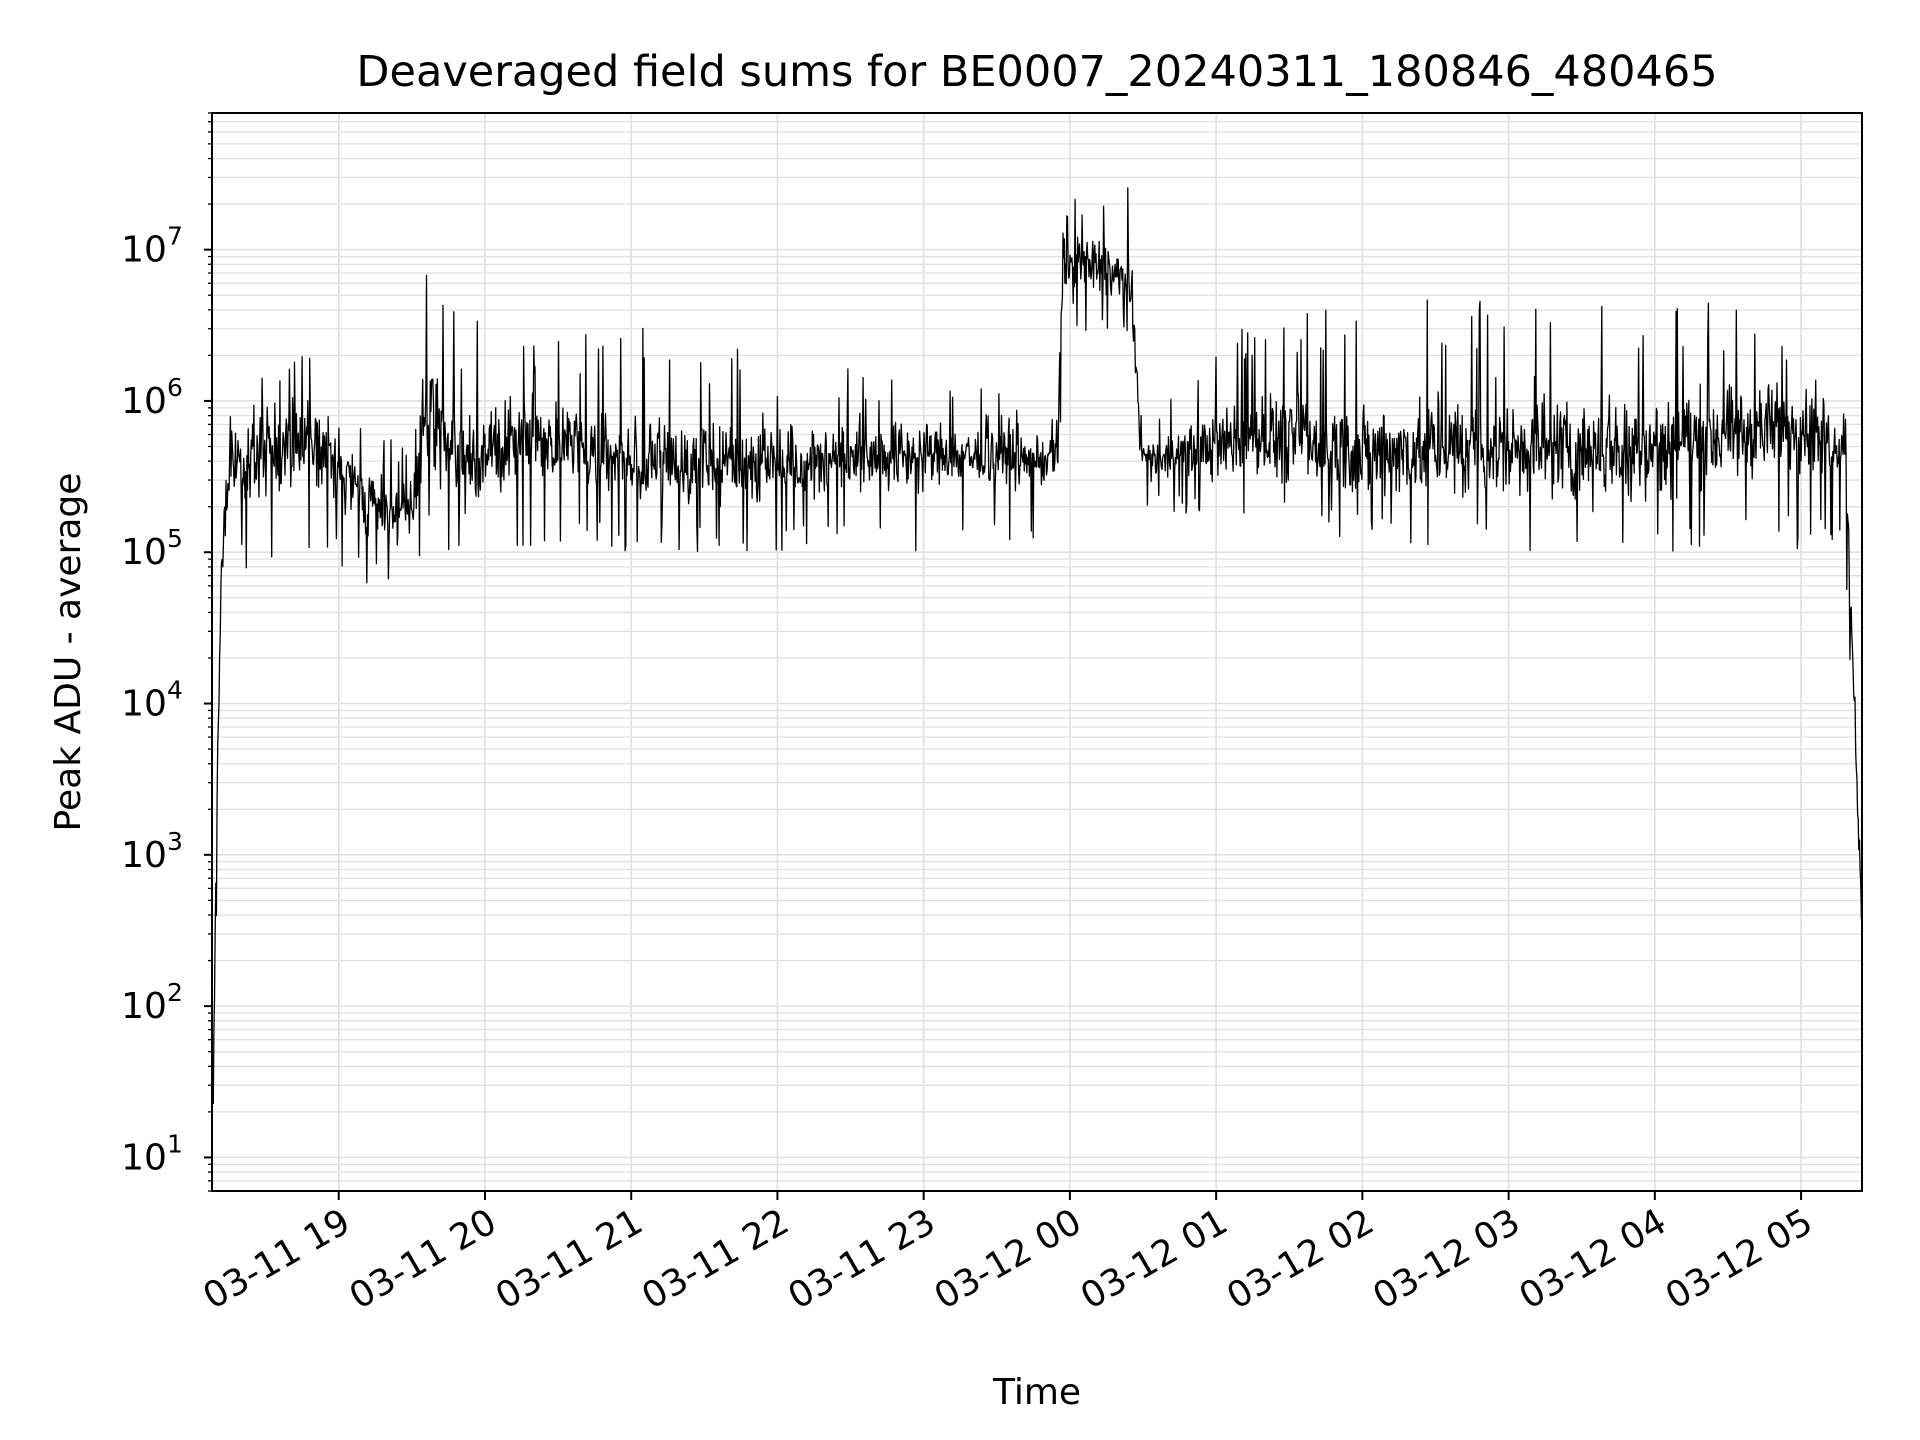  I want to click on x-axis-label: Time, so click(1036, 1392).